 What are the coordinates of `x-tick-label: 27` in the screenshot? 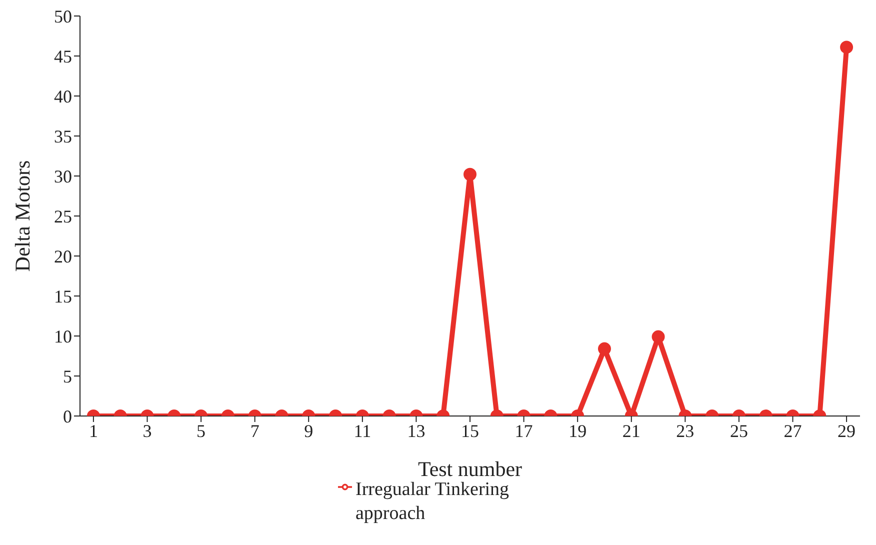 It's located at (793, 430).